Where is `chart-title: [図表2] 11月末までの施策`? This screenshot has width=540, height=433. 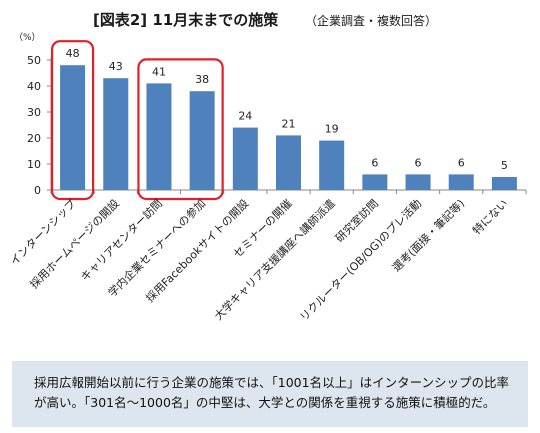 chart-title: [図表2] 11月末までの施策 is located at coordinates (186, 20).